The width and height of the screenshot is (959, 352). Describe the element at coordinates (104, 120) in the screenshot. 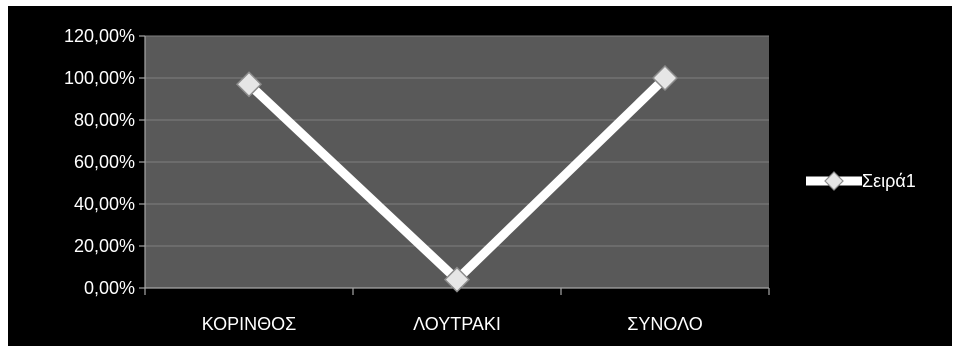

I see `y-tick-label-4: 80,00%` at that location.